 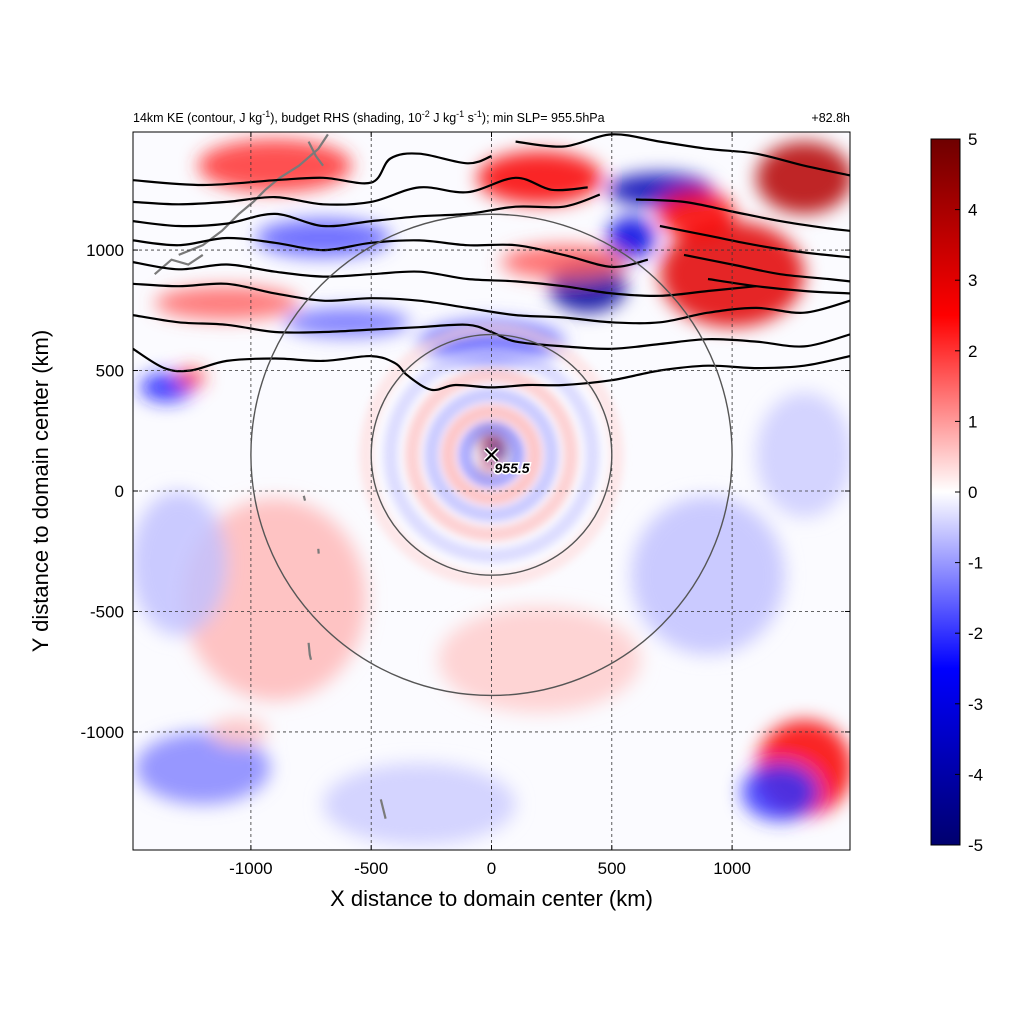 What do you see at coordinates (975, 704) in the screenshot?
I see `colorbar-tick-label: -3` at bounding box center [975, 704].